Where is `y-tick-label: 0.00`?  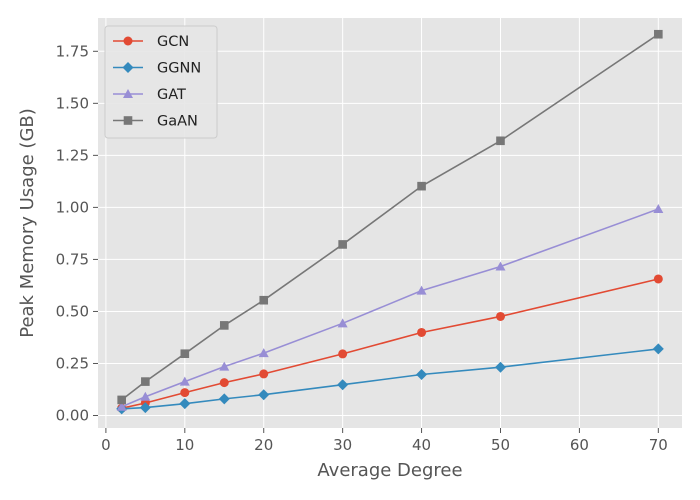
y-tick-label: 0.00 is located at coordinates (72, 416).